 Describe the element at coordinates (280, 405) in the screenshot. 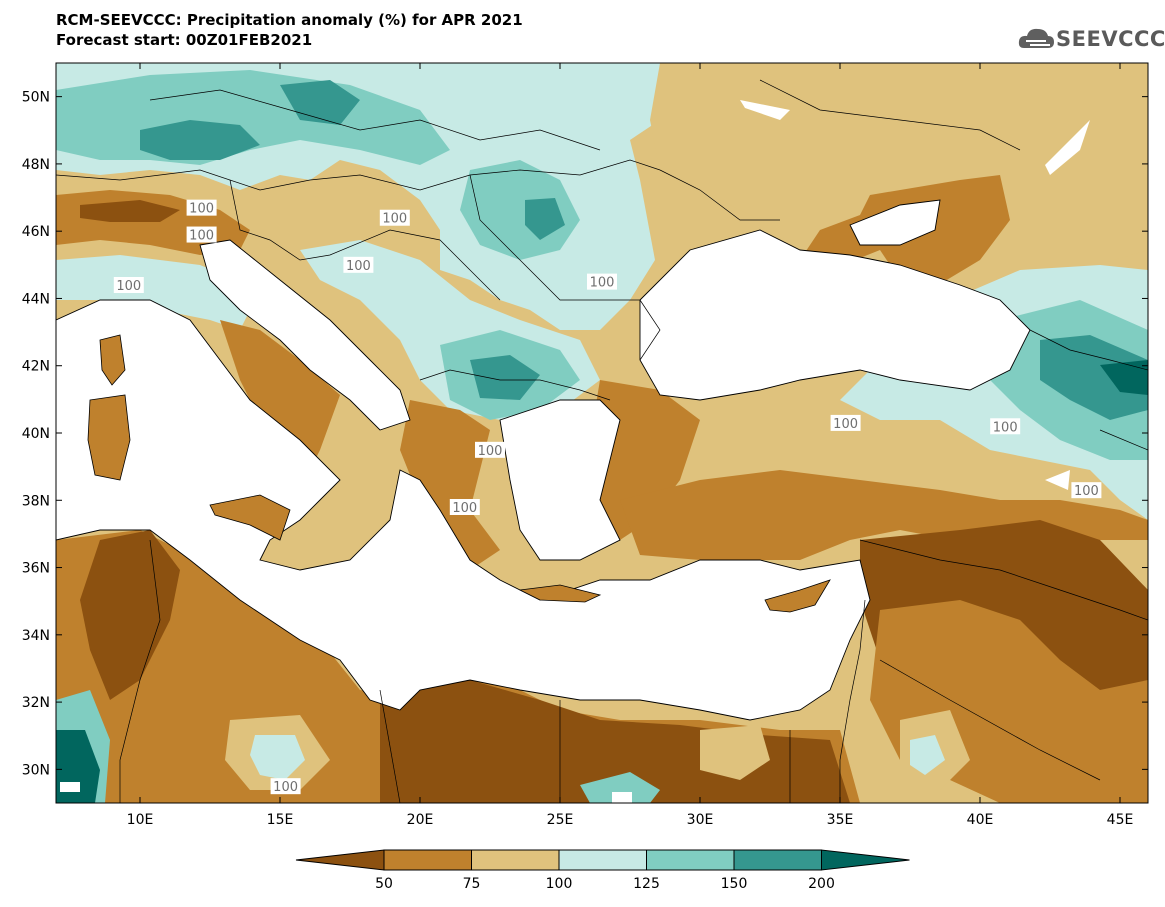

I see `dry-region-south-italy` at that location.